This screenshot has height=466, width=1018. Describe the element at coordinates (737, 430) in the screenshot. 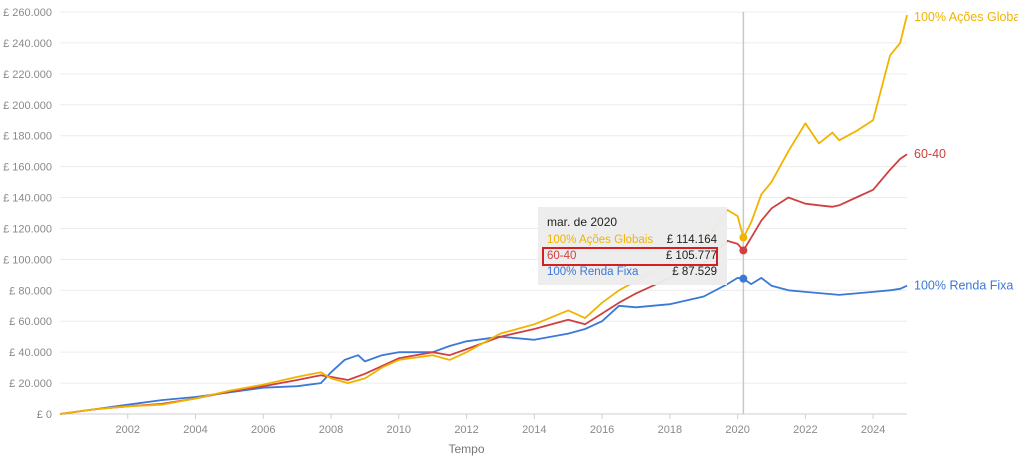

I see `x-tick-label: 2020` at that location.